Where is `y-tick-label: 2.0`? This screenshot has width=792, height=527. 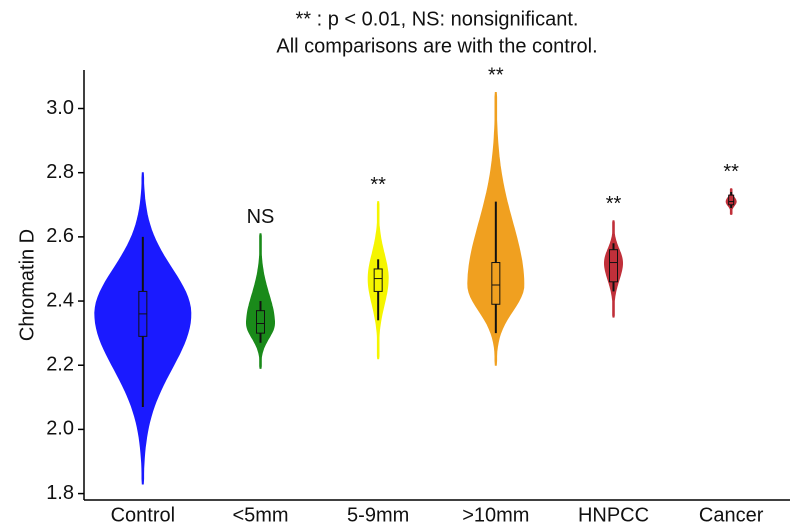 y-tick-label: 2.0 is located at coordinates (60, 429).